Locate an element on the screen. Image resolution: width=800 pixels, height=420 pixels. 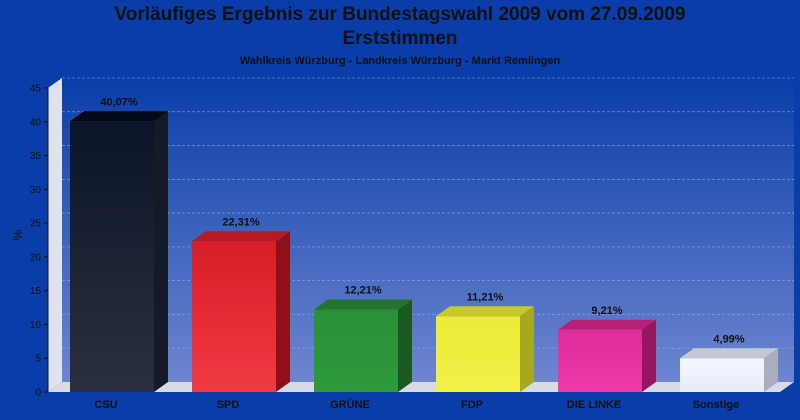
bar-value-label: 12,21% is located at coordinates (363, 291).